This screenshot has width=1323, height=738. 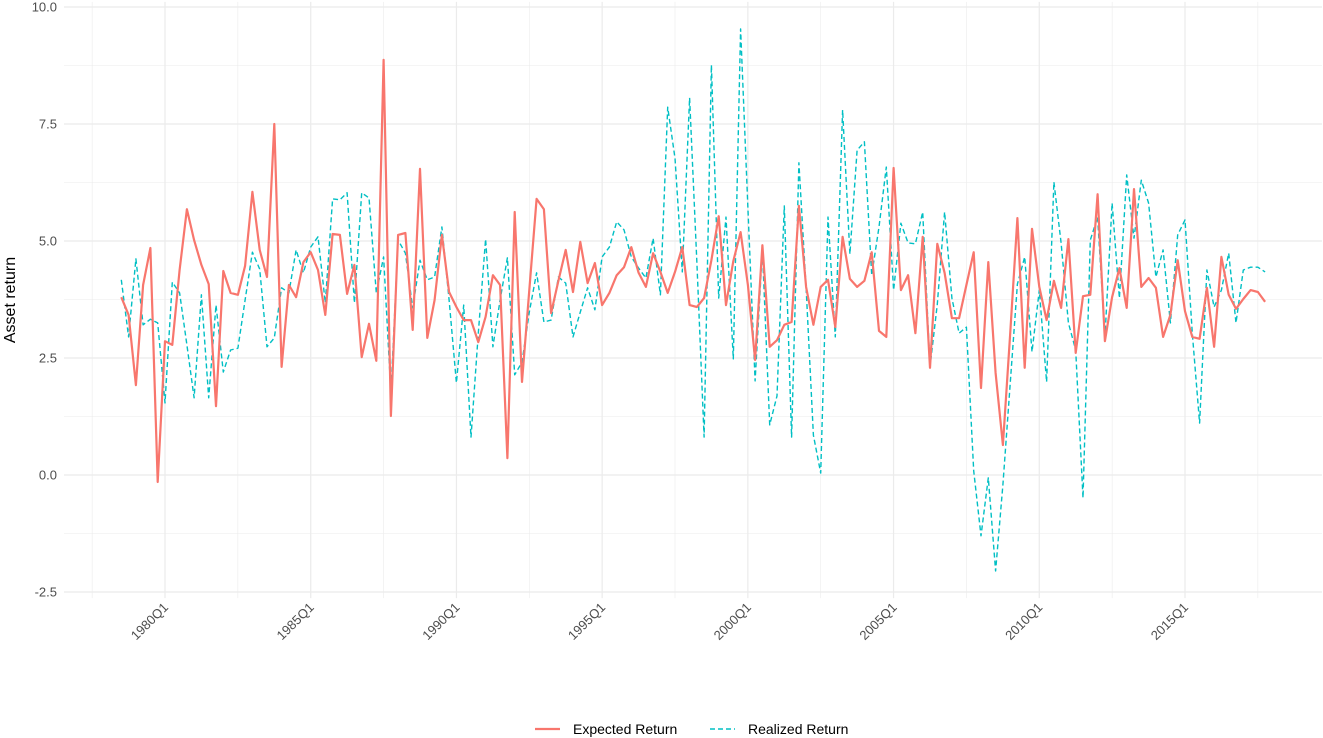 I want to click on legend: Expected Return Realized Return, so click(x=691, y=729).